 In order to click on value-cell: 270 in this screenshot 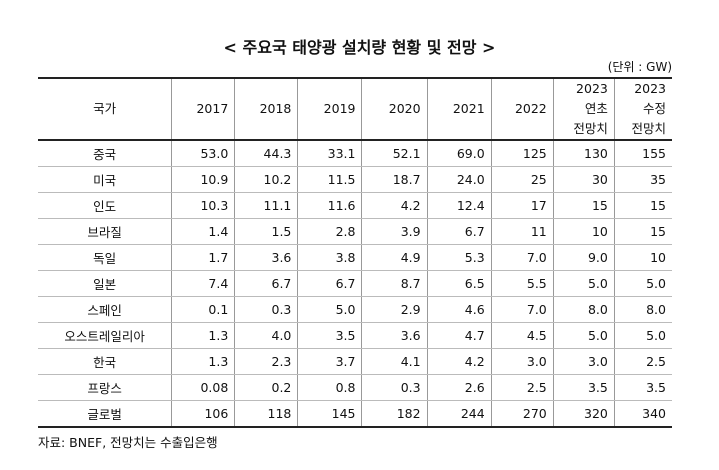, I will do `click(522, 414)`.